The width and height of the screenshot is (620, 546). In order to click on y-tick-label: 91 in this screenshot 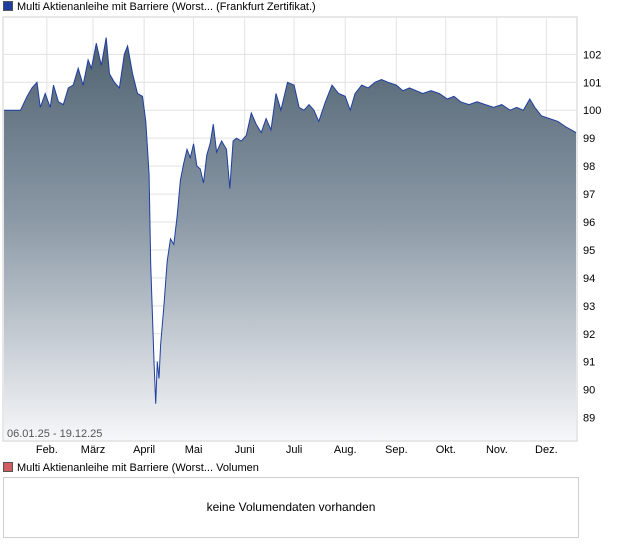, I will do `click(589, 363)`.